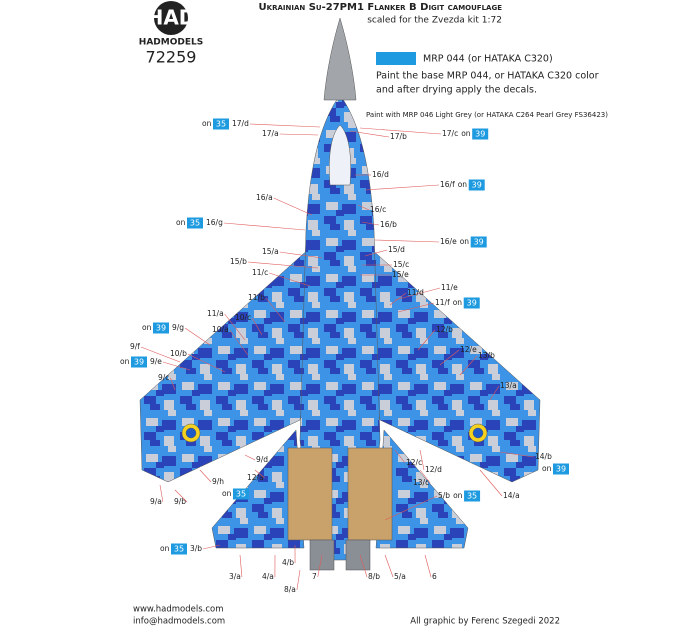 Image resolution: width=680 pixels, height=630 pixels. What do you see at coordinates (178, 327) in the screenshot?
I see `callout-label: 9/g` at bounding box center [178, 327].